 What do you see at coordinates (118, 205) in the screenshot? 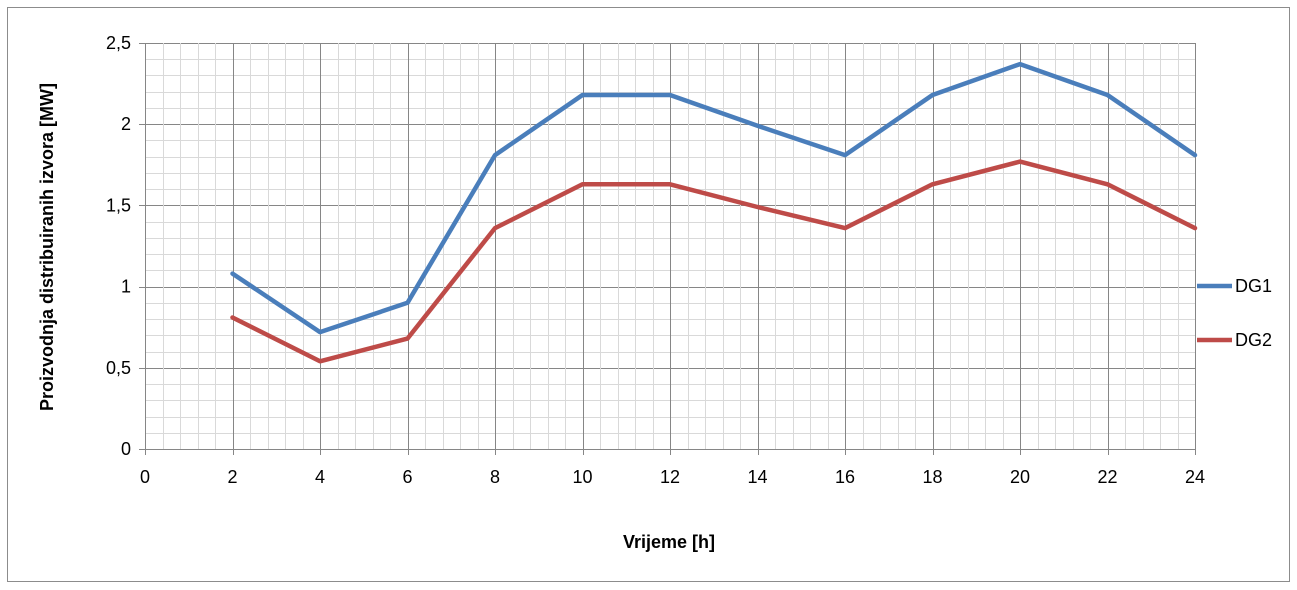
I see `y-tick-label: 1,5` at bounding box center [118, 205].